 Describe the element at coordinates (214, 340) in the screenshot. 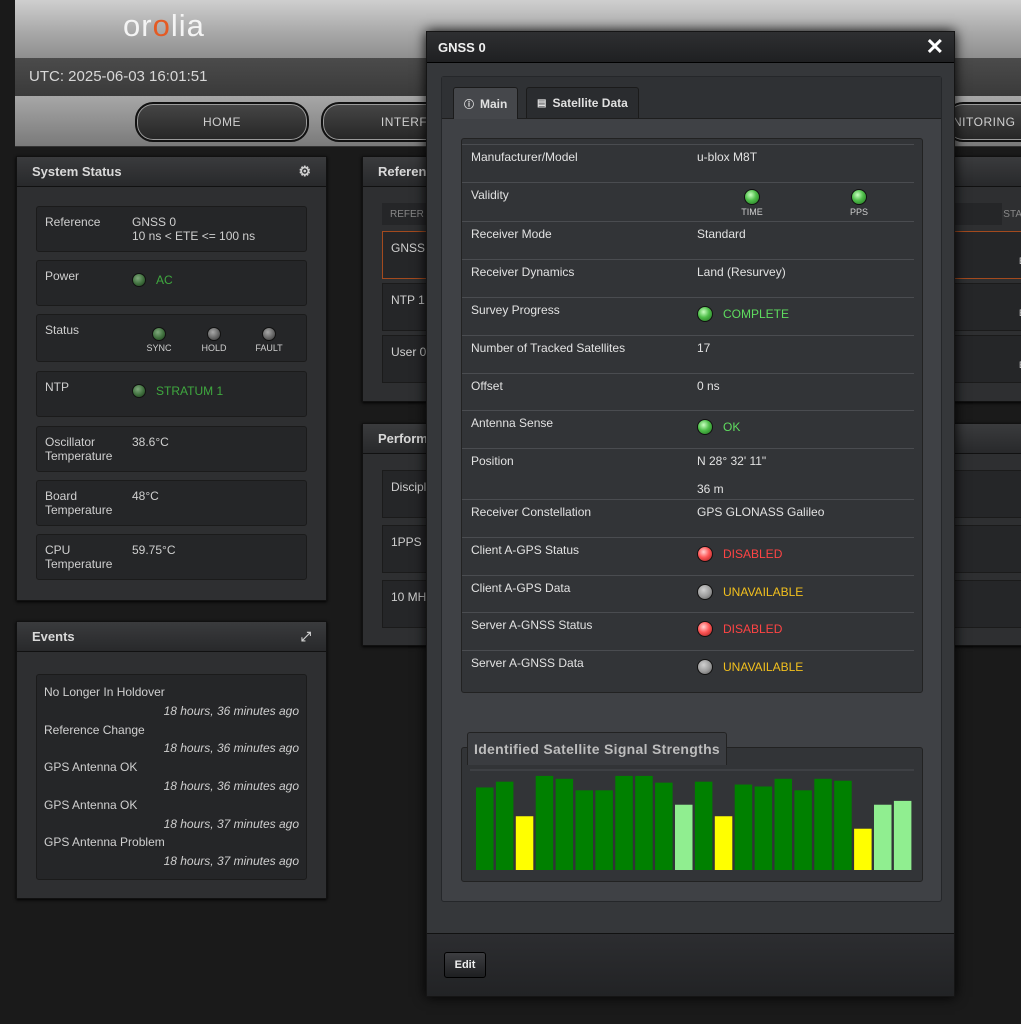

I see `hold-indicator: HOLD` at that location.